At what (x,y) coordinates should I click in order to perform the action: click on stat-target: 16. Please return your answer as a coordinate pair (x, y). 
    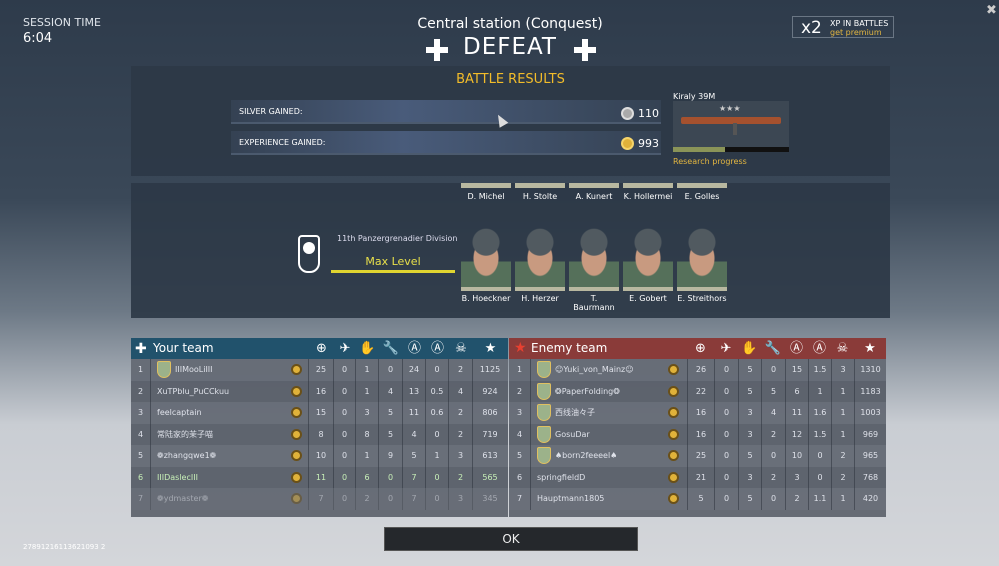
    Looking at the image, I should click on (320, 391).